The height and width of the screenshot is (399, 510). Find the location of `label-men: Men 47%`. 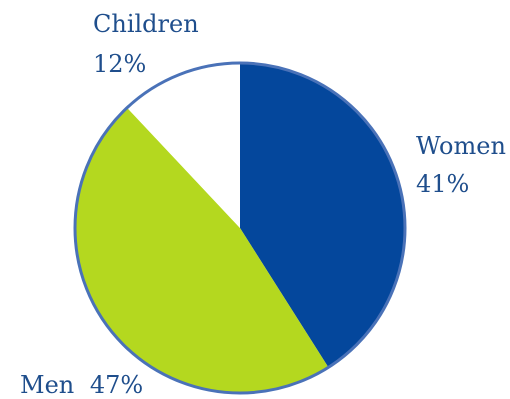

label-men: Men 47% is located at coordinates (81, 385).